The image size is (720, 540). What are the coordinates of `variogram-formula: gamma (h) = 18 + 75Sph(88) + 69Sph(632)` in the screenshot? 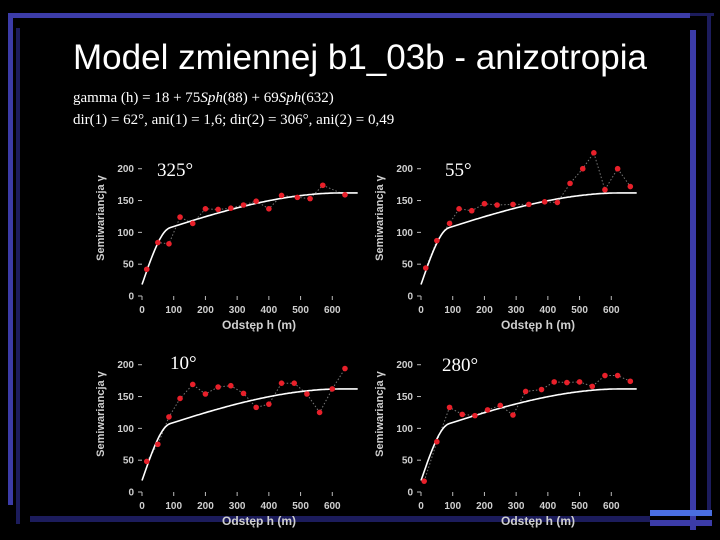 It's located at (203, 98).